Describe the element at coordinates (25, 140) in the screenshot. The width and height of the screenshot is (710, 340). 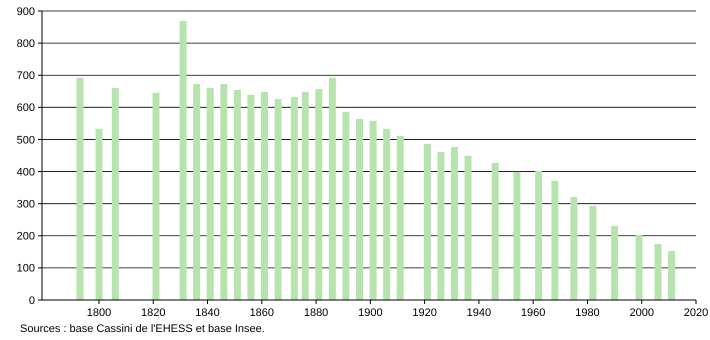
I see `y-tick-label: 500` at that location.